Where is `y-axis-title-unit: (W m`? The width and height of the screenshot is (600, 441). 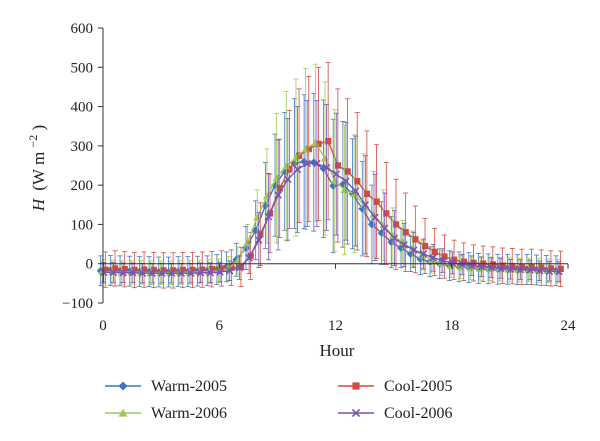
y-axis-title-unit: (W m is located at coordinates (38, 171).